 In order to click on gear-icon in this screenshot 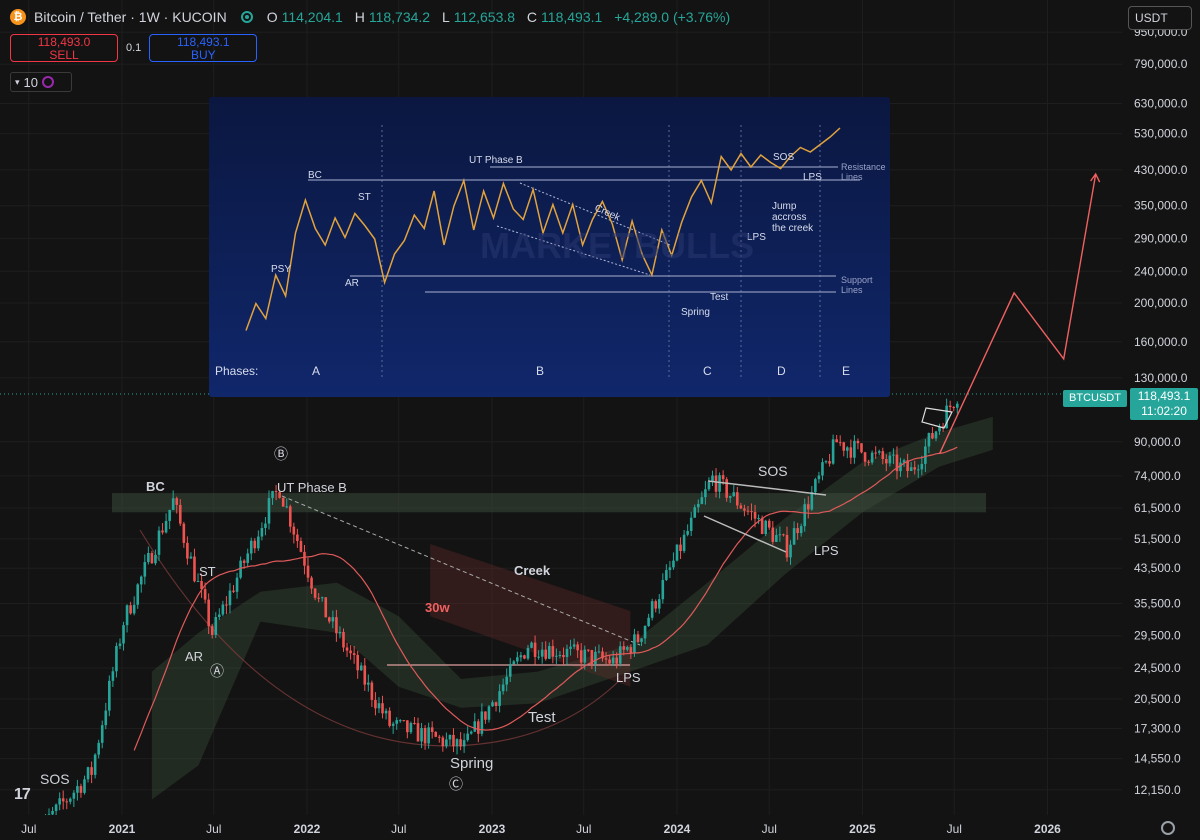, I will do `click(1168, 828)`.